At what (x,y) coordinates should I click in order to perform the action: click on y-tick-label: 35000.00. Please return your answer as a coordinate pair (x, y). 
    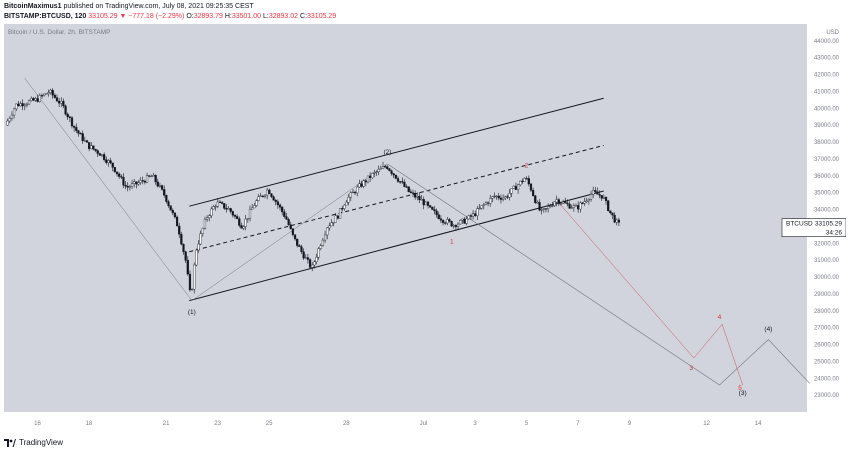
    Looking at the image, I should click on (827, 194).